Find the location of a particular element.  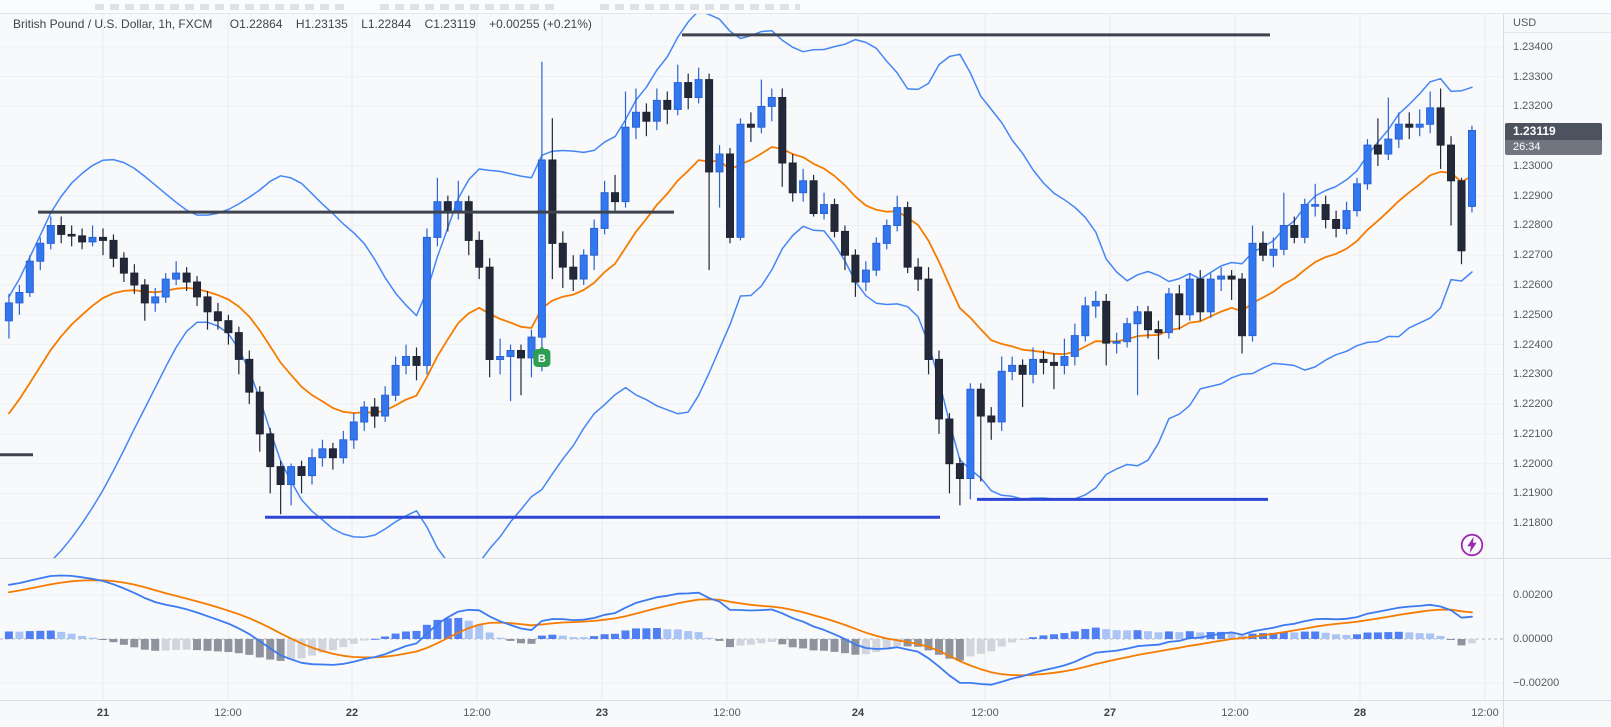

macd-tick-label: −0.00200 is located at coordinates (1536, 683).